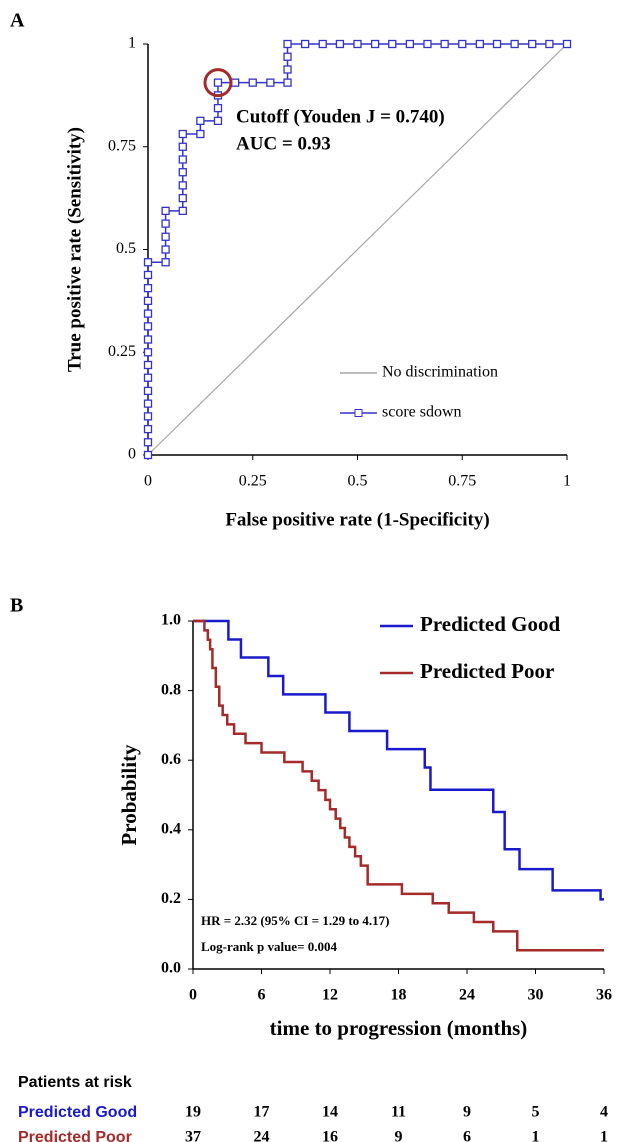  What do you see at coordinates (604, 995) in the screenshot?
I see `x-tick-label: 36` at bounding box center [604, 995].